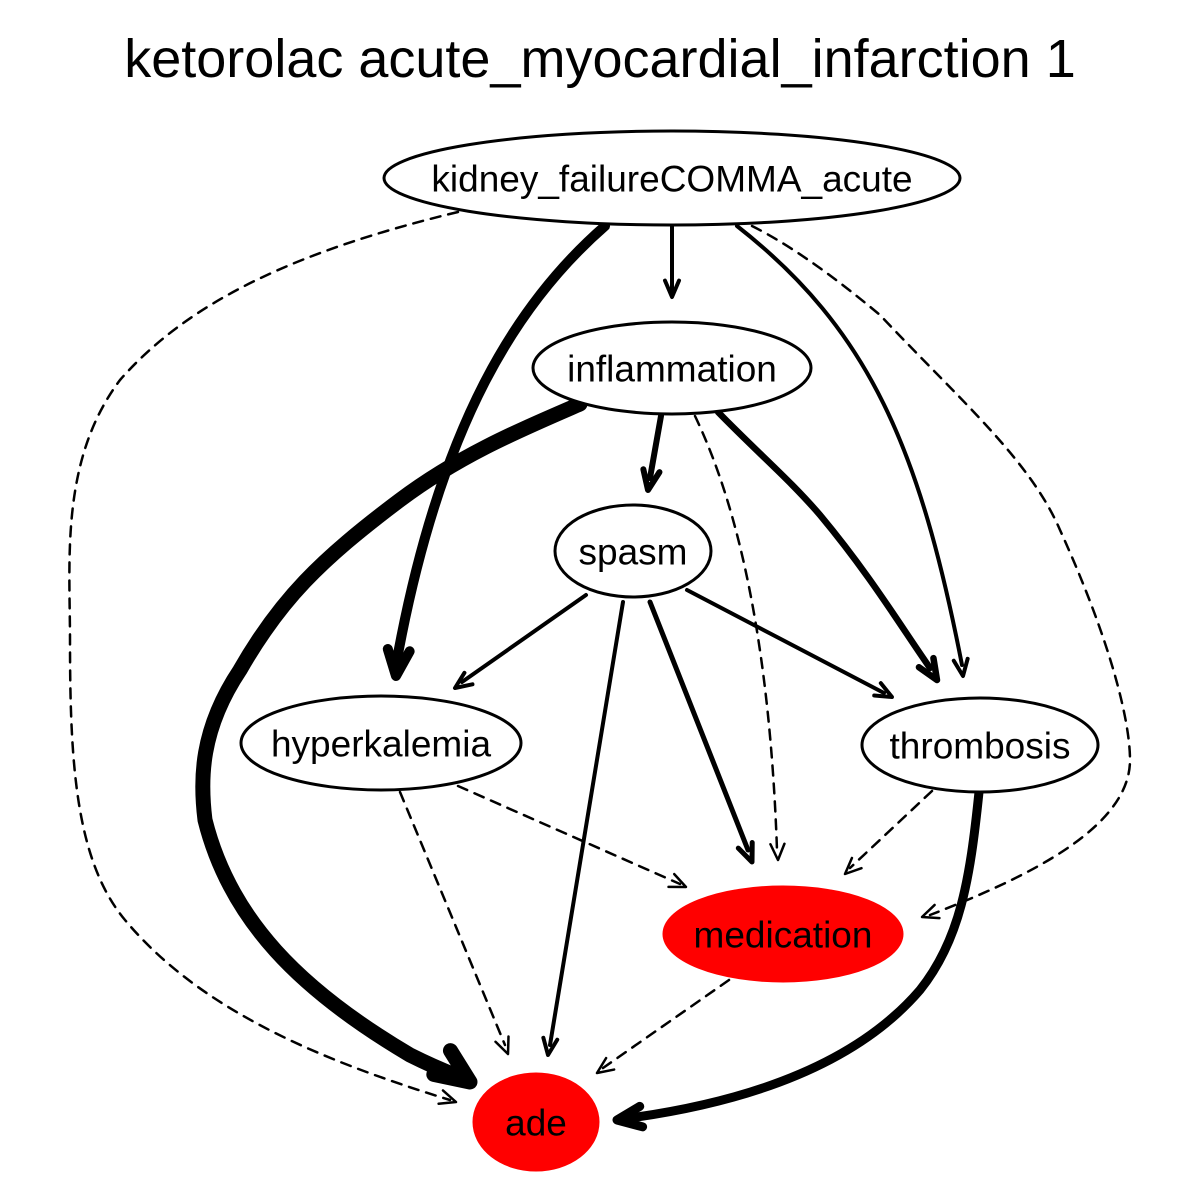 The width and height of the screenshot is (1200, 1200). I want to click on node-spasm: spasm, so click(633, 551).